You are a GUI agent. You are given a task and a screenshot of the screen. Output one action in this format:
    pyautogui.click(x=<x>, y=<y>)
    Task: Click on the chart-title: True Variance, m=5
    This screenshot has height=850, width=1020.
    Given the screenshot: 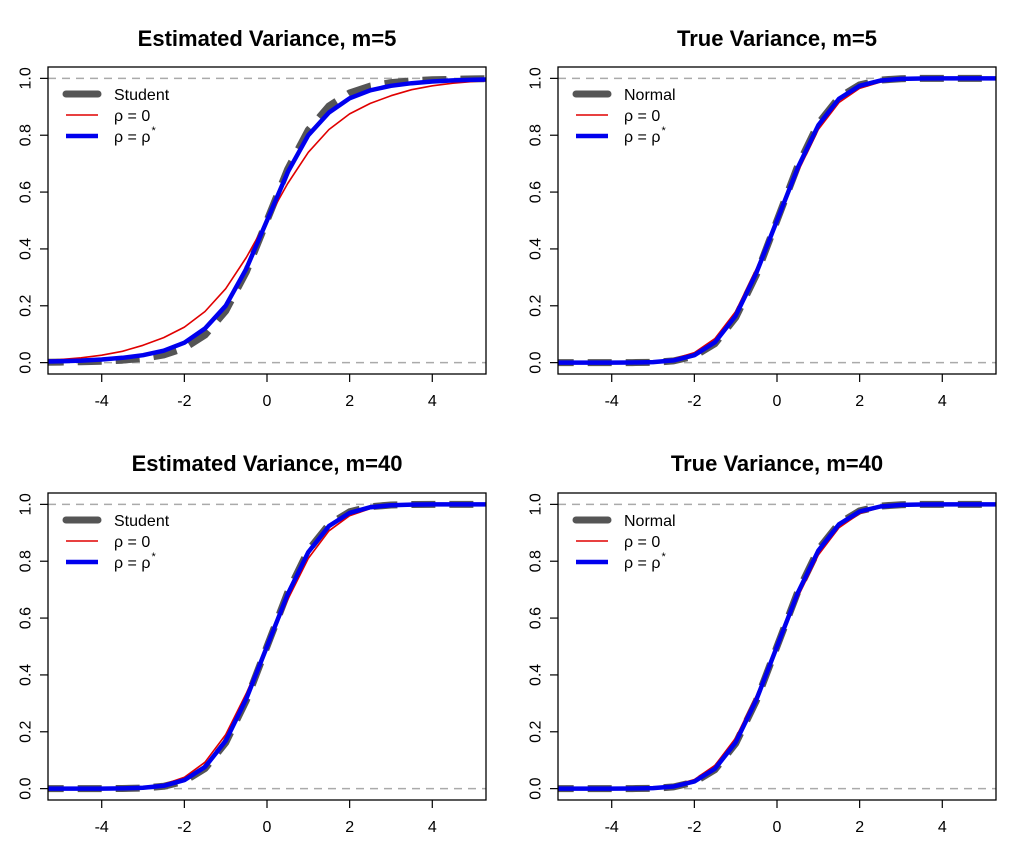 What is the action you would take?
    pyautogui.click(x=777, y=38)
    